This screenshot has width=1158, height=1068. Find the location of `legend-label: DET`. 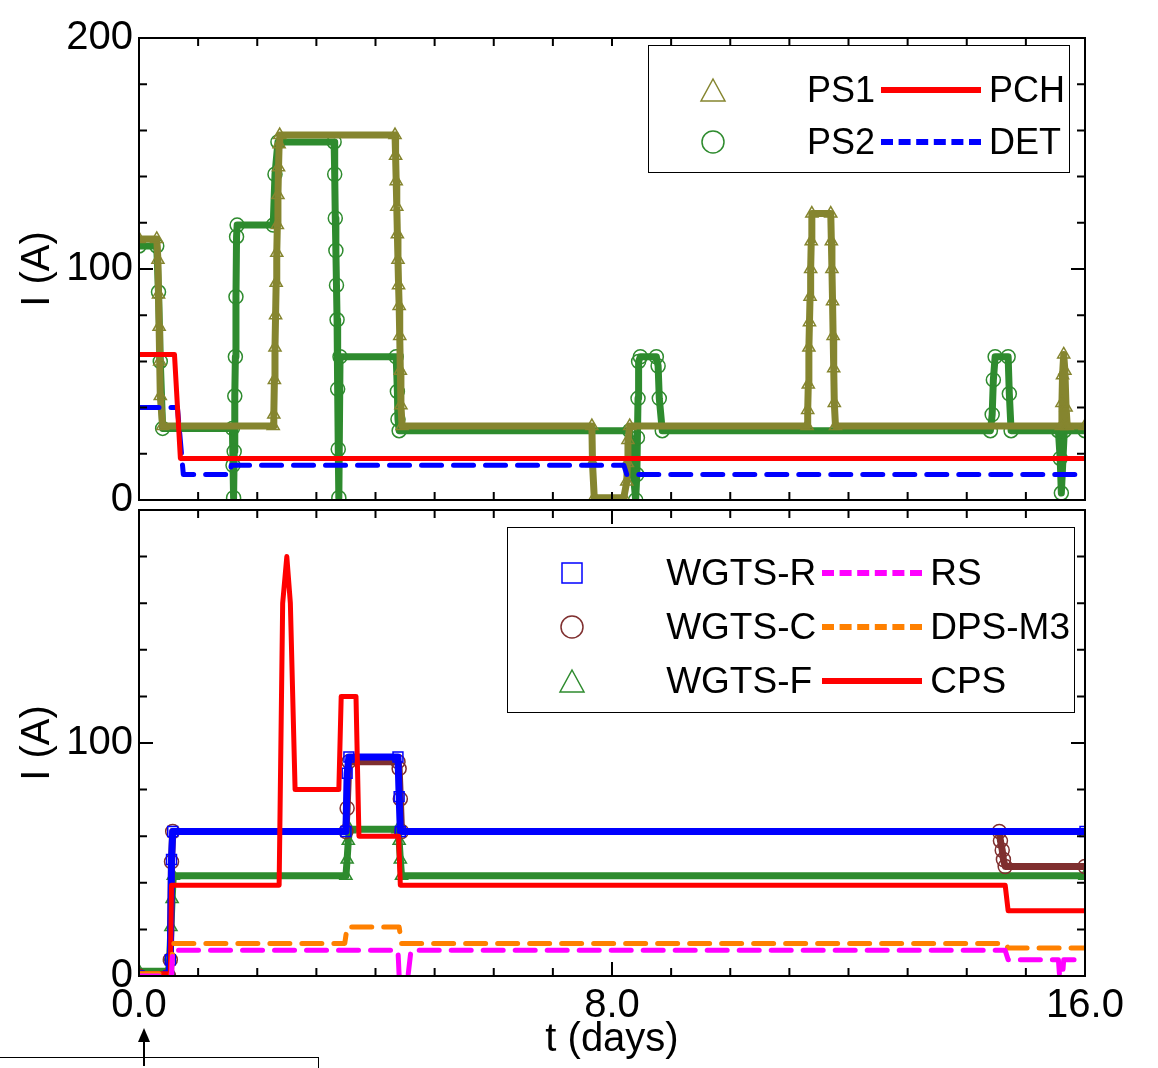

legend-label: DET is located at coordinates (1024, 142).